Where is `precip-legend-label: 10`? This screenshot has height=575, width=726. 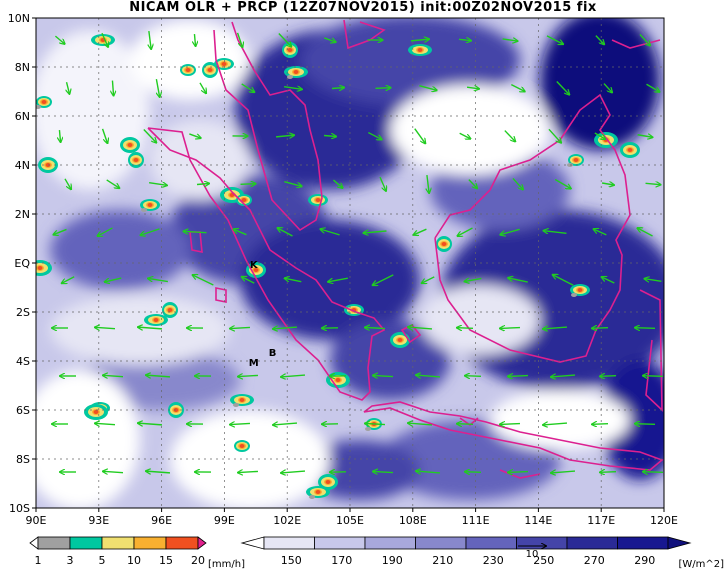
precip-legend-label: 10 is located at coordinates (134, 560).